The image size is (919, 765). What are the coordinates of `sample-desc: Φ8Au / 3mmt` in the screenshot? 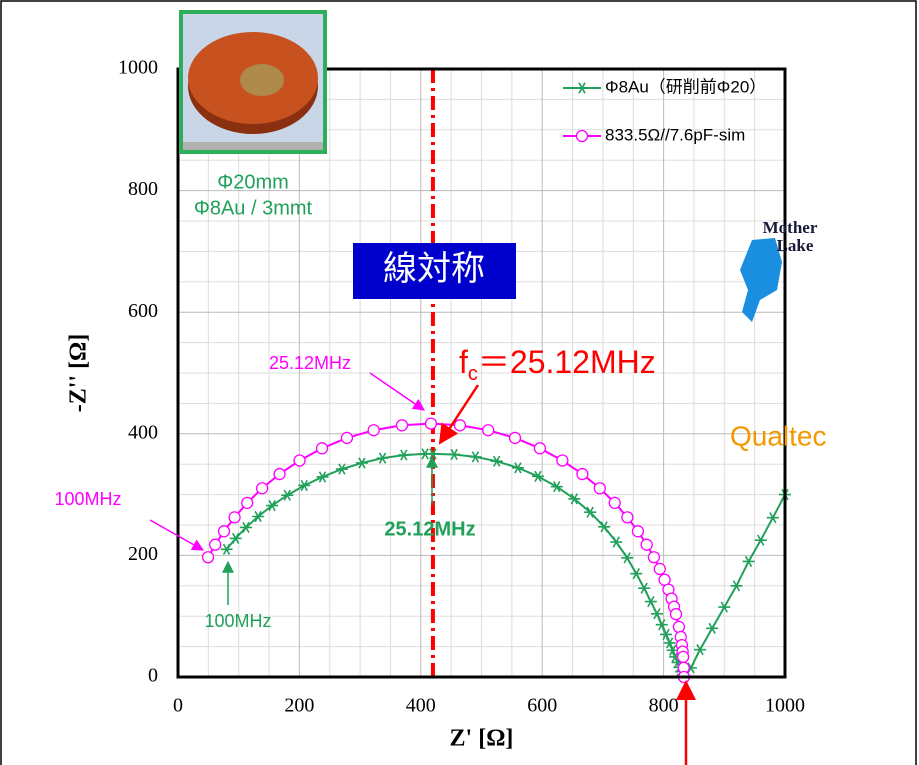 It's located at (253, 208).